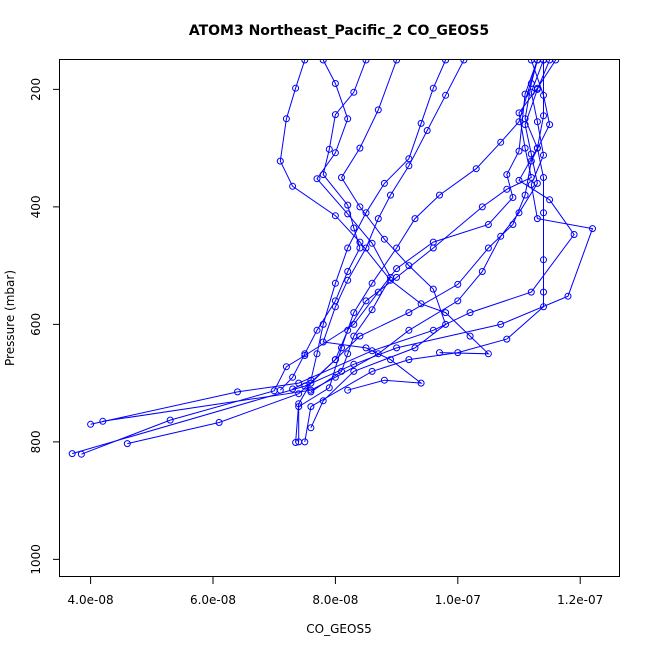 The image size is (650, 650). Describe the element at coordinates (458, 600) in the screenshot. I see `x-tick-label: 1.0e-07` at that location.